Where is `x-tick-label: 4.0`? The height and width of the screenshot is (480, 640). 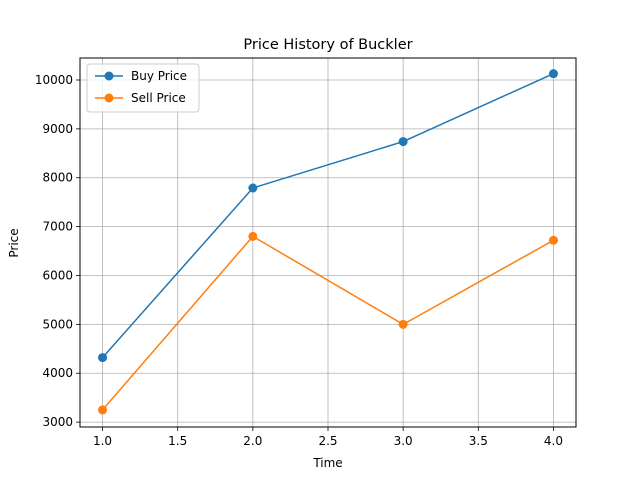
x-tick-label: 4.0 is located at coordinates (553, 441).